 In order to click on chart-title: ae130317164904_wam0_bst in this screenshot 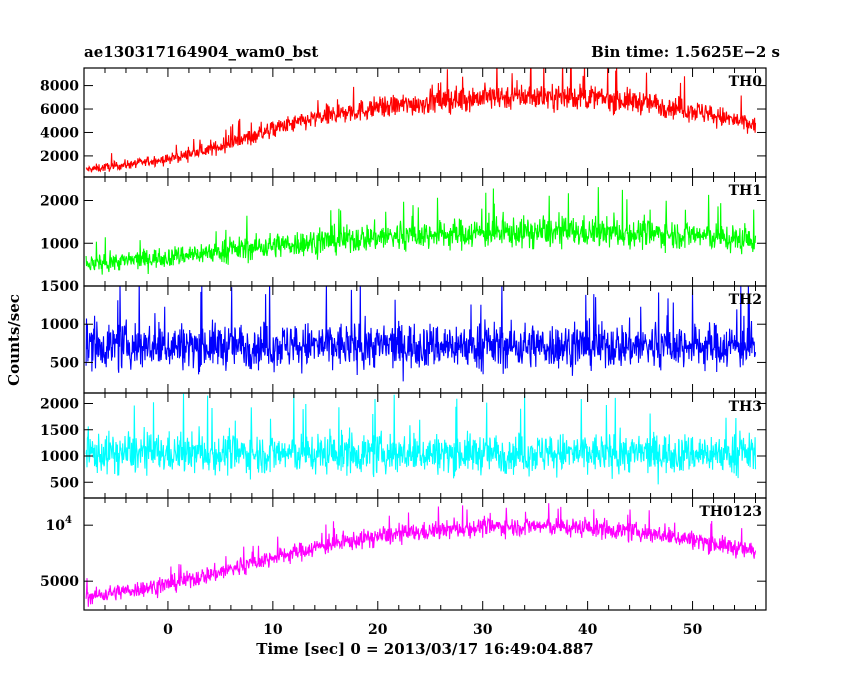, I will do `click(201, 52)`.